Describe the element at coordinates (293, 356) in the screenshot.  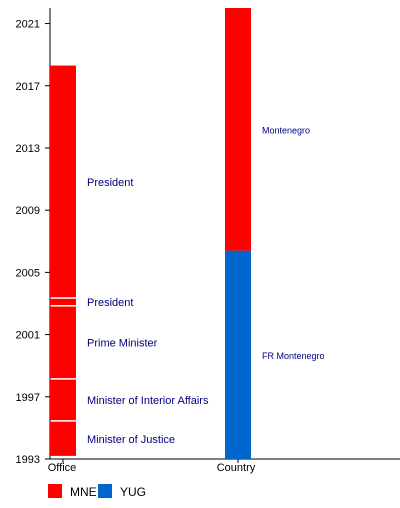
I see `segment-label: FR Montenegro` at that location.